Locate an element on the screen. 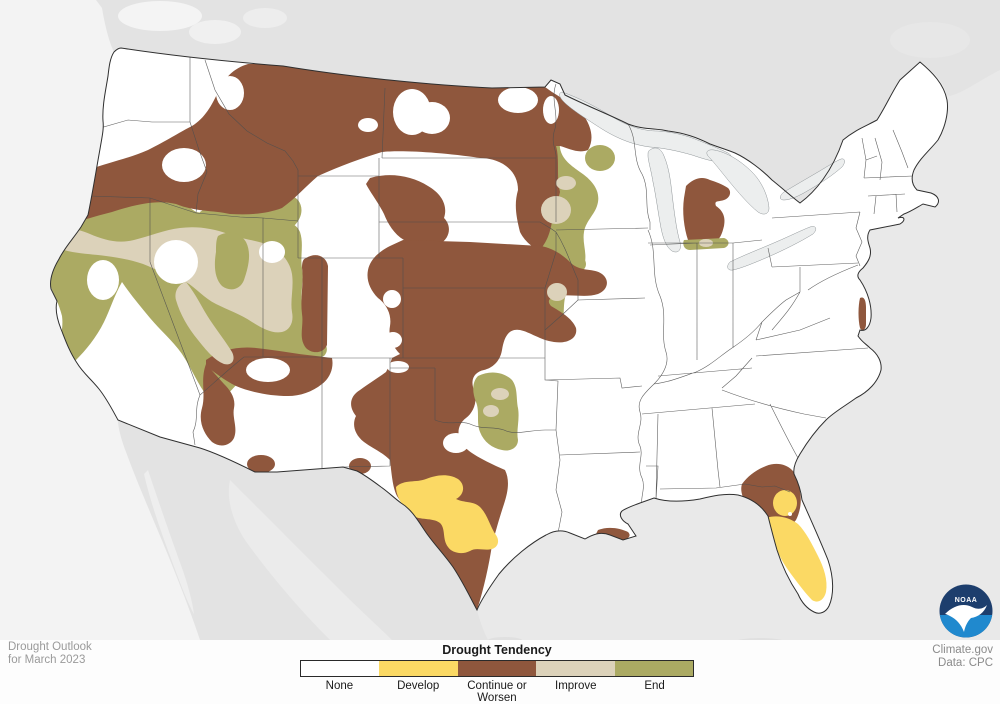 This screenshot has width=1000, height=704. source-credit: Climate.gov Data: CPC is located at coordinates (962, 657).